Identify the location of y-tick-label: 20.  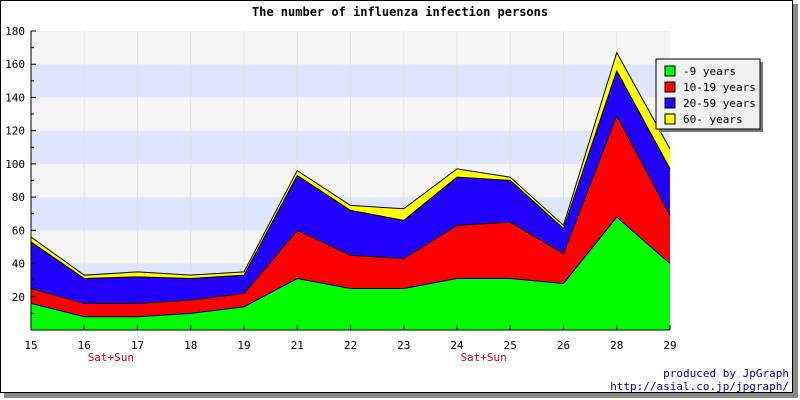
(18, 297).